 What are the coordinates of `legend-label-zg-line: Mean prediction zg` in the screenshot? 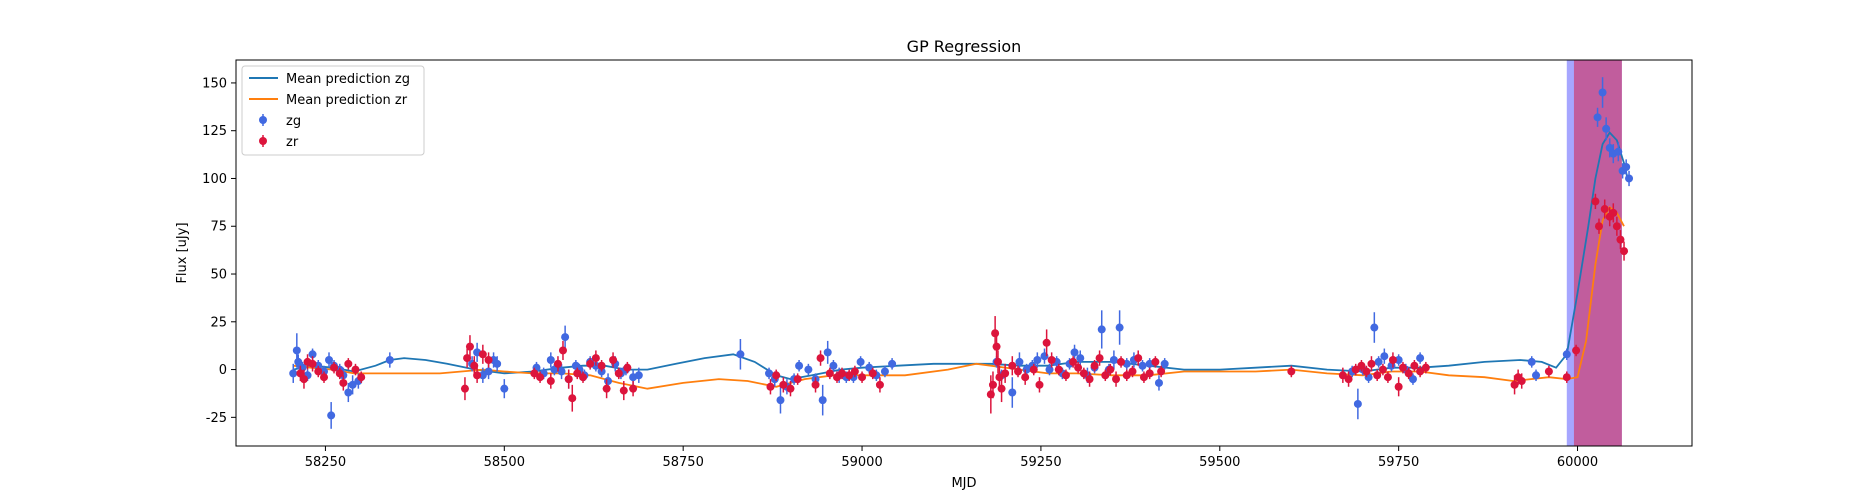 It's located at (348, 79).